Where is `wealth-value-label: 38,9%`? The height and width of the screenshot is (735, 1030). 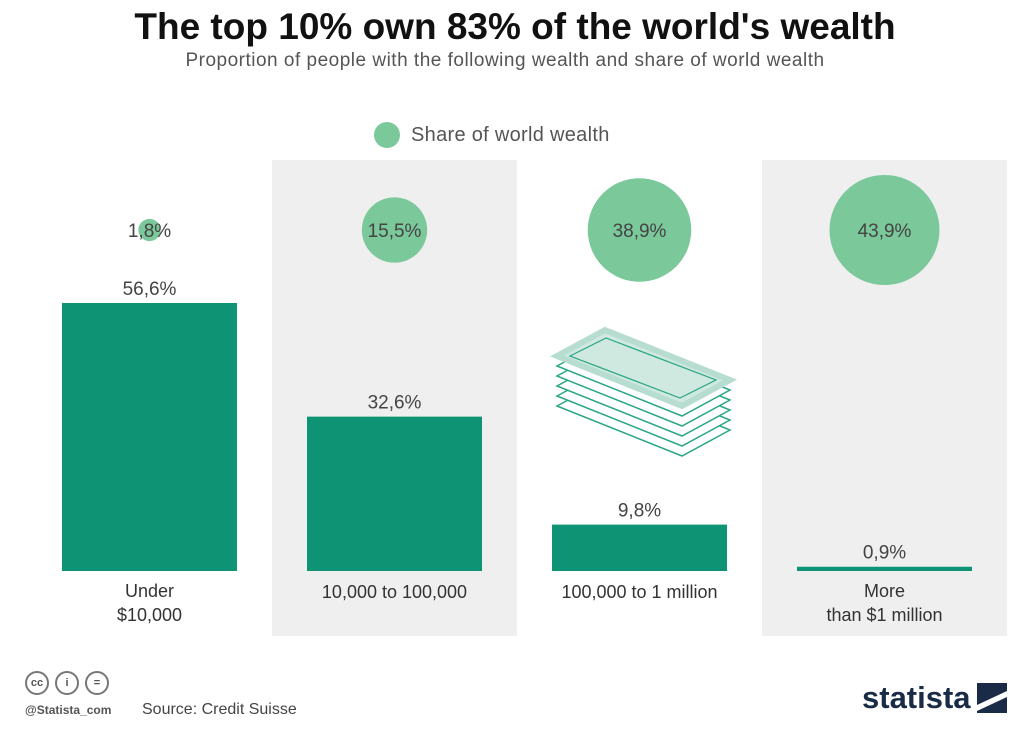 wealth-value-label: 38,9% is located at coordinates (640, 231).